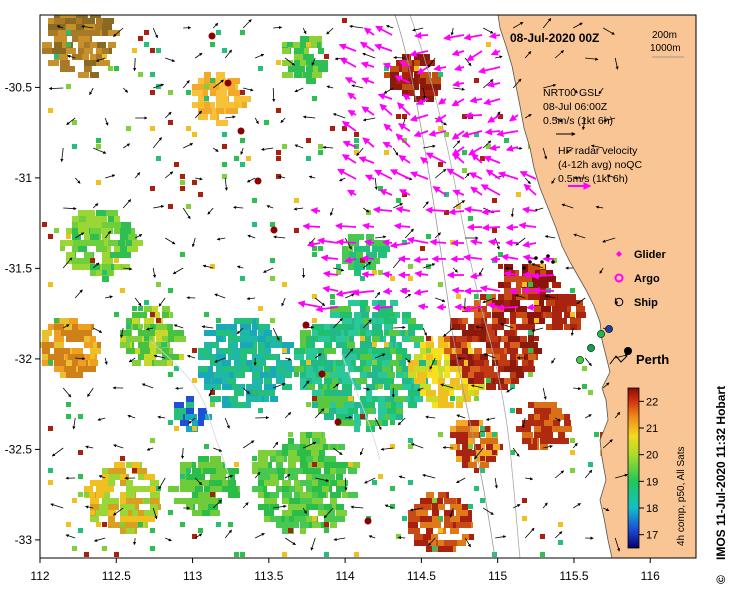  I want to click on colorbar-tick-label: 19, so click(652, 482).